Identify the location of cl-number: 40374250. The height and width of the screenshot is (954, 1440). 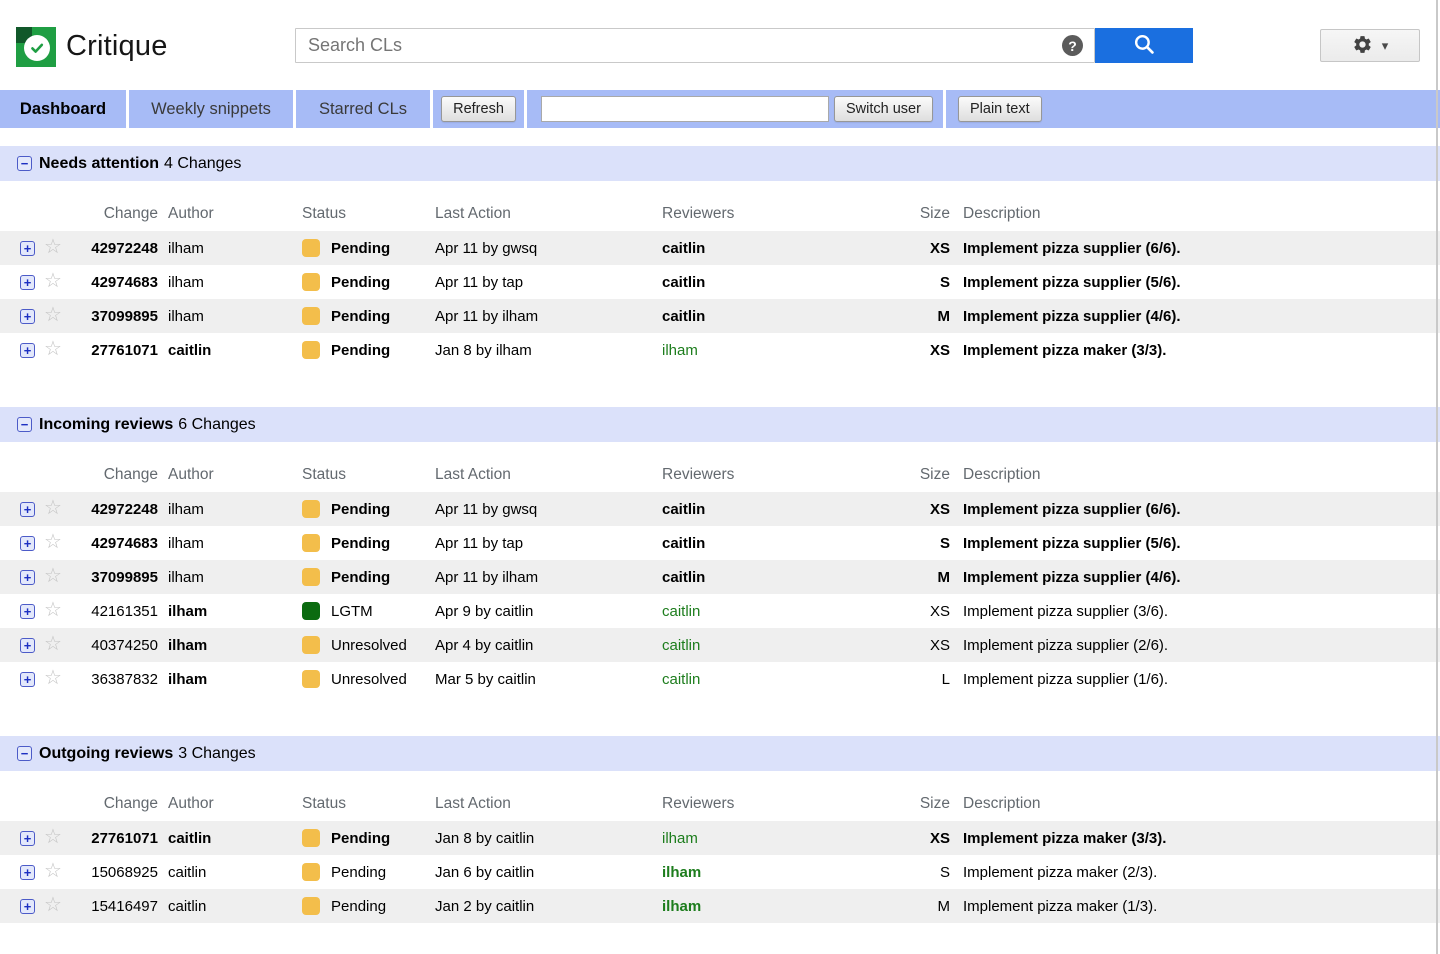
(124, 645).